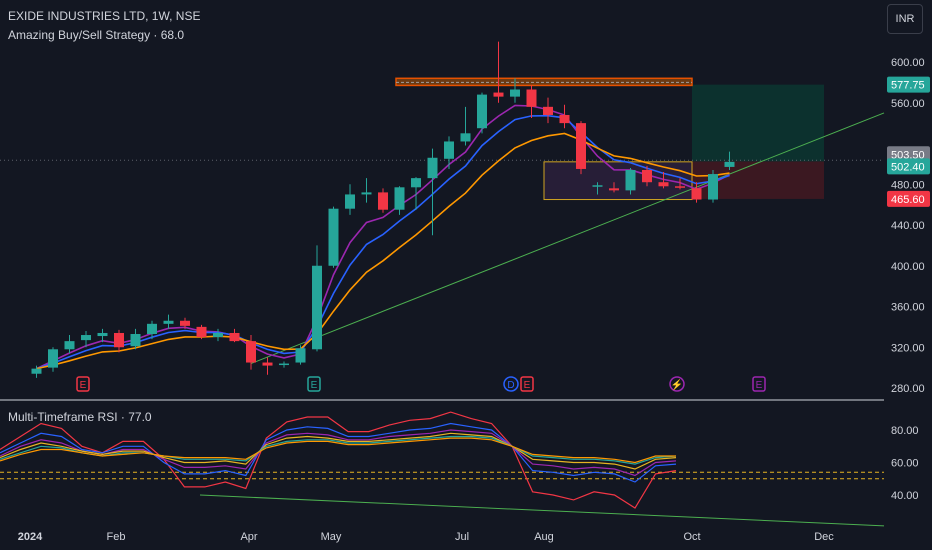 The width and height of the screenshot is (932, 550). I want to click on price-tag-label: 577.75, so click(908, 86).